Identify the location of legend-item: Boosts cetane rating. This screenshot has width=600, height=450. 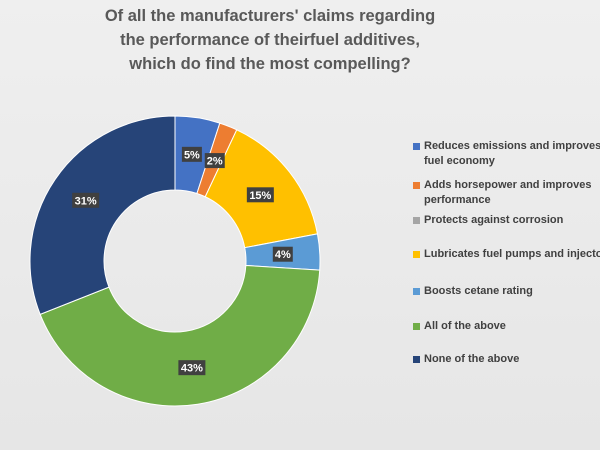
(506, 291).